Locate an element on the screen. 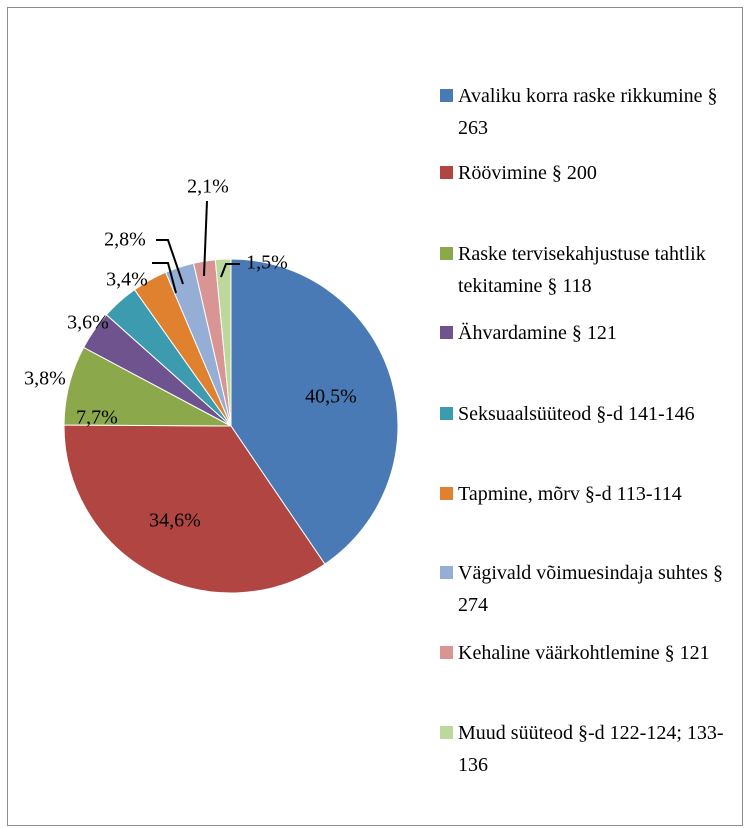 The height and width of the screenshot is (828, 747). data-label: 3,8% is located at coordinates (45, 379).